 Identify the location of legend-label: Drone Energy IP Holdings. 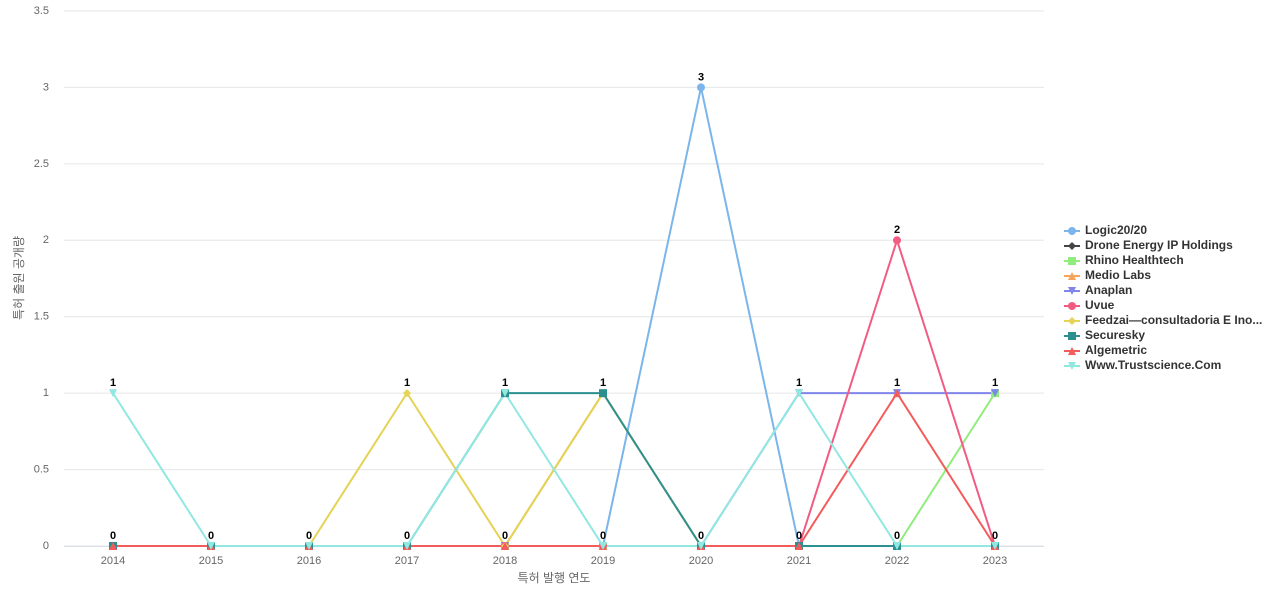
(1159, 245).